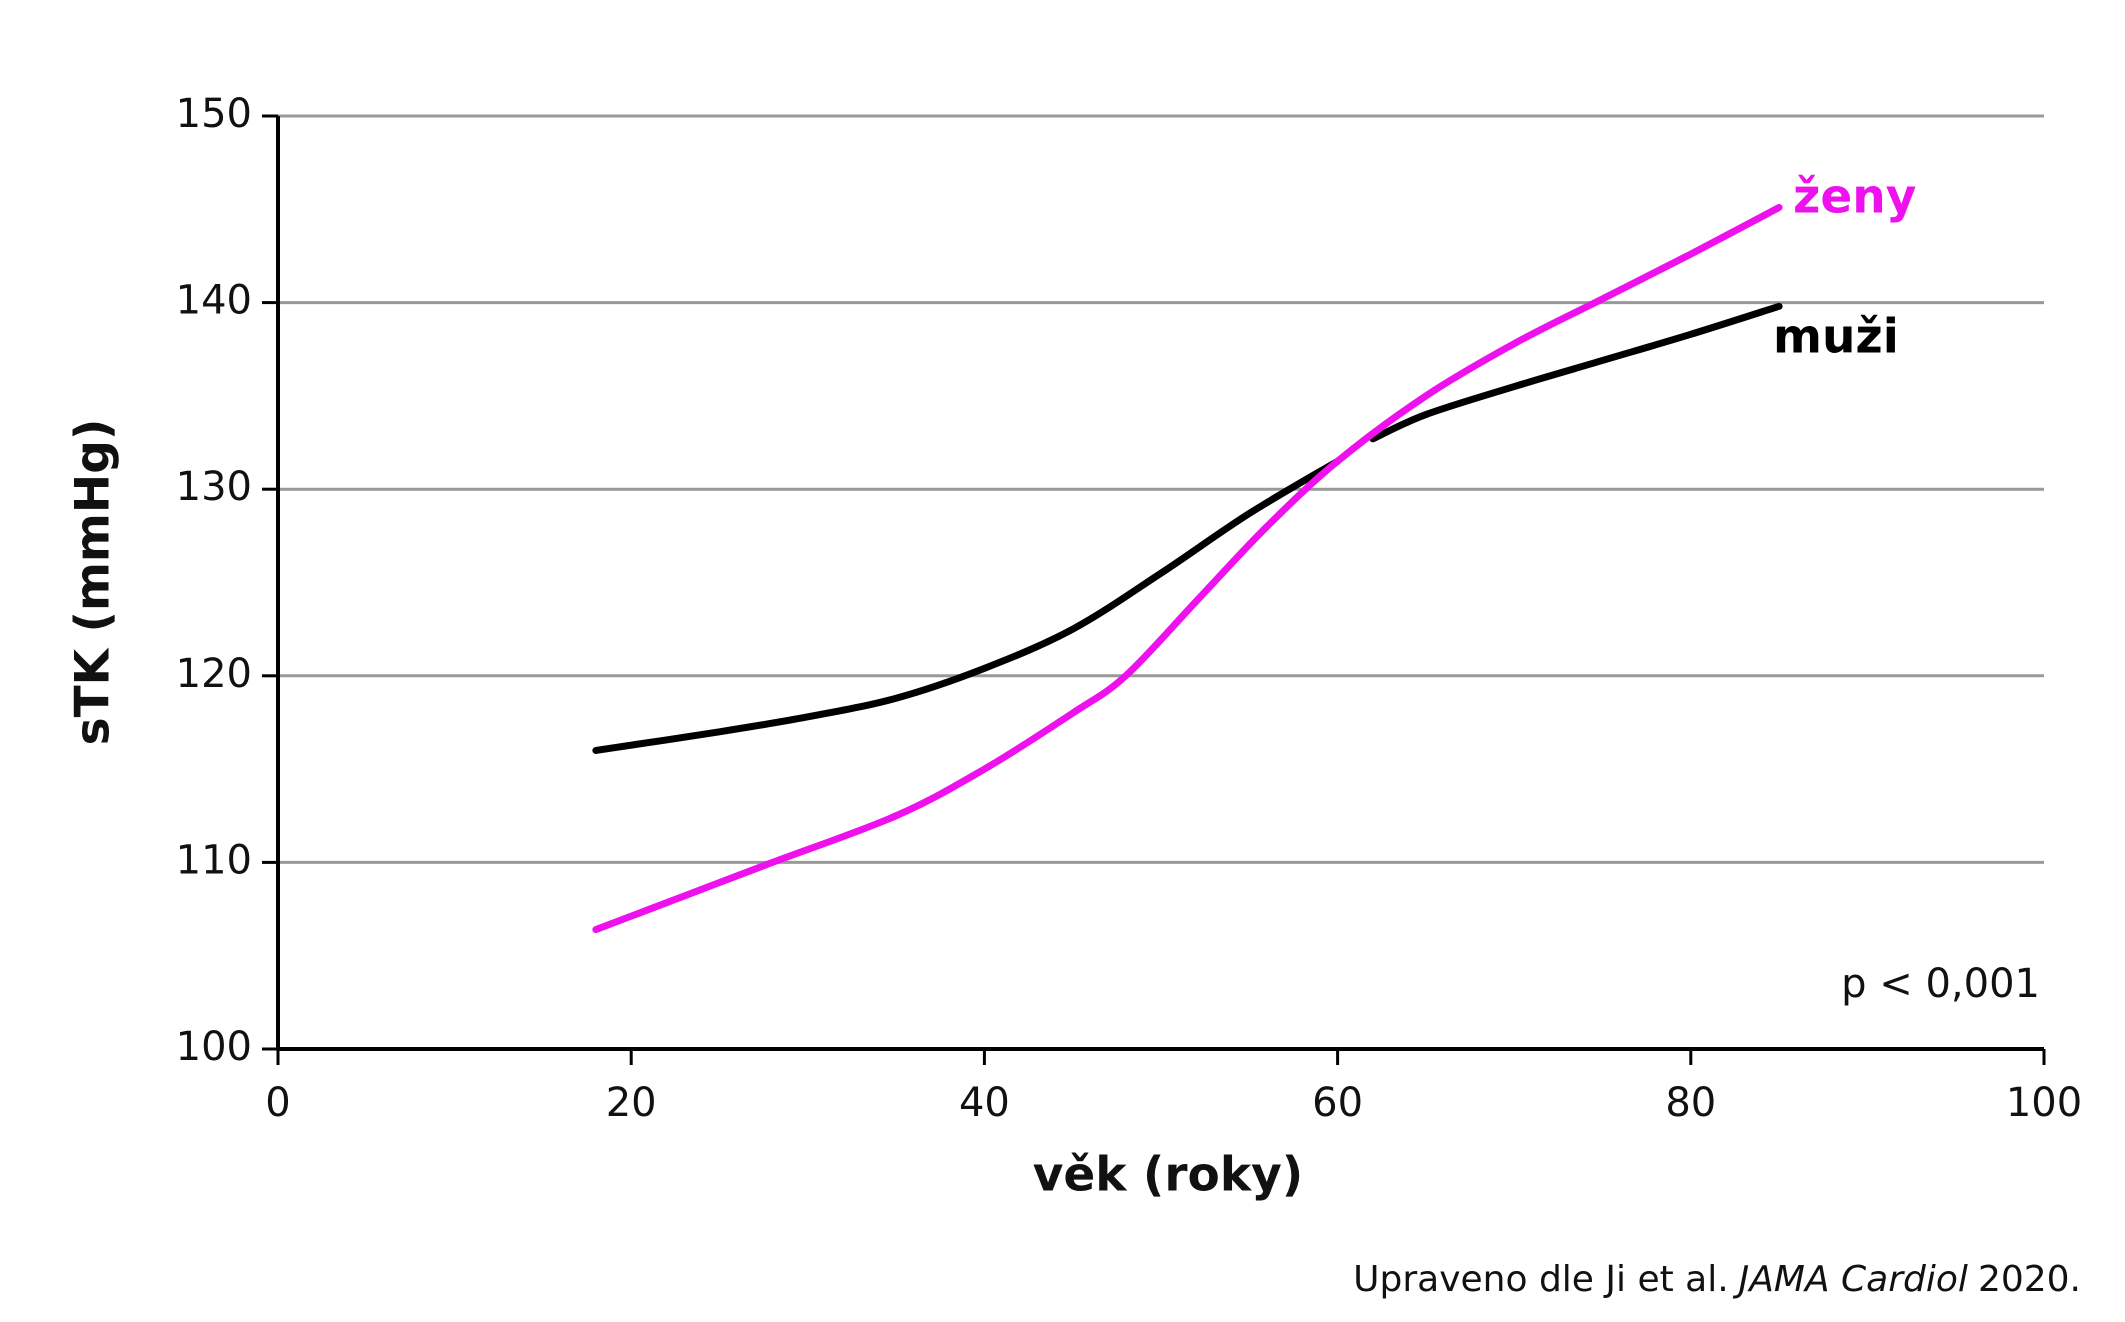 This screenshot has width=2125, height=1322. What do you see at coordinates (214, 674) in the screenshot?
I see `y-tick-label: 120` at bounding box center [214, 674].